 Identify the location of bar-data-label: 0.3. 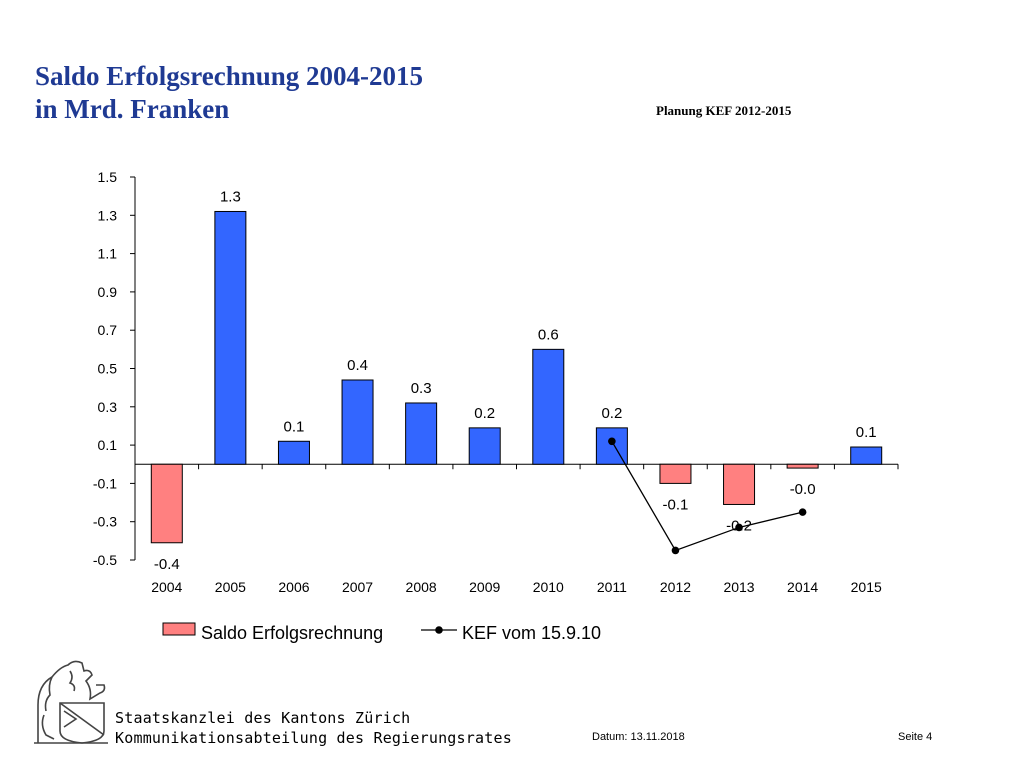
(421, 388).